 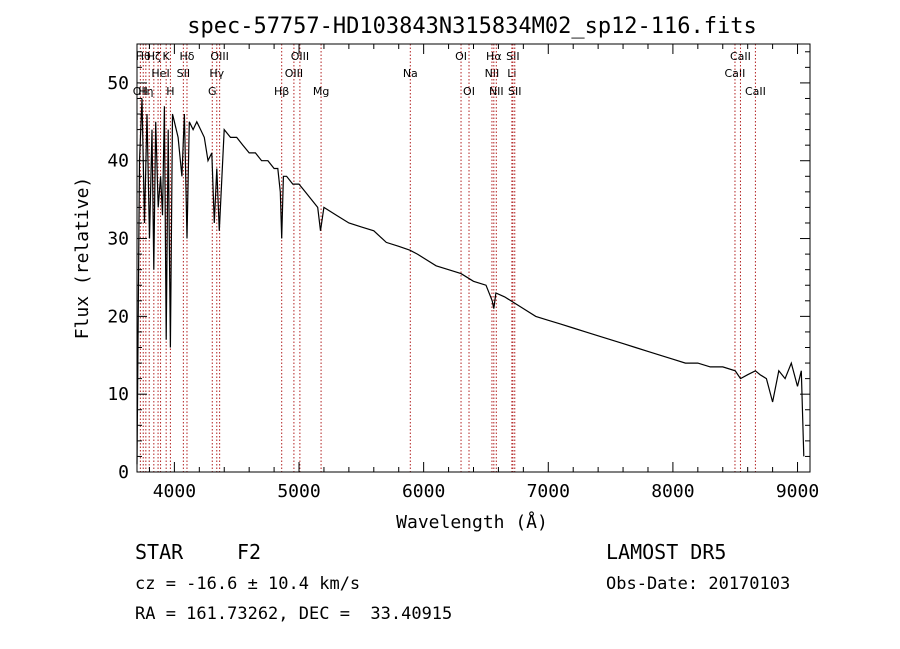 What do you see at coordinates (159, 552) in the screenshot?
I see `spectral-class: STAR` at bounding box center [159, 552].